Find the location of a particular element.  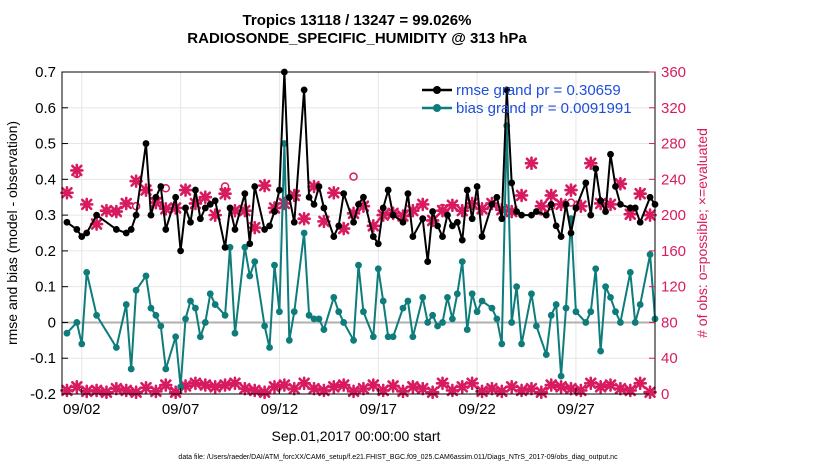

y2-tick-label: 200 is located at coordinates (673, 215).